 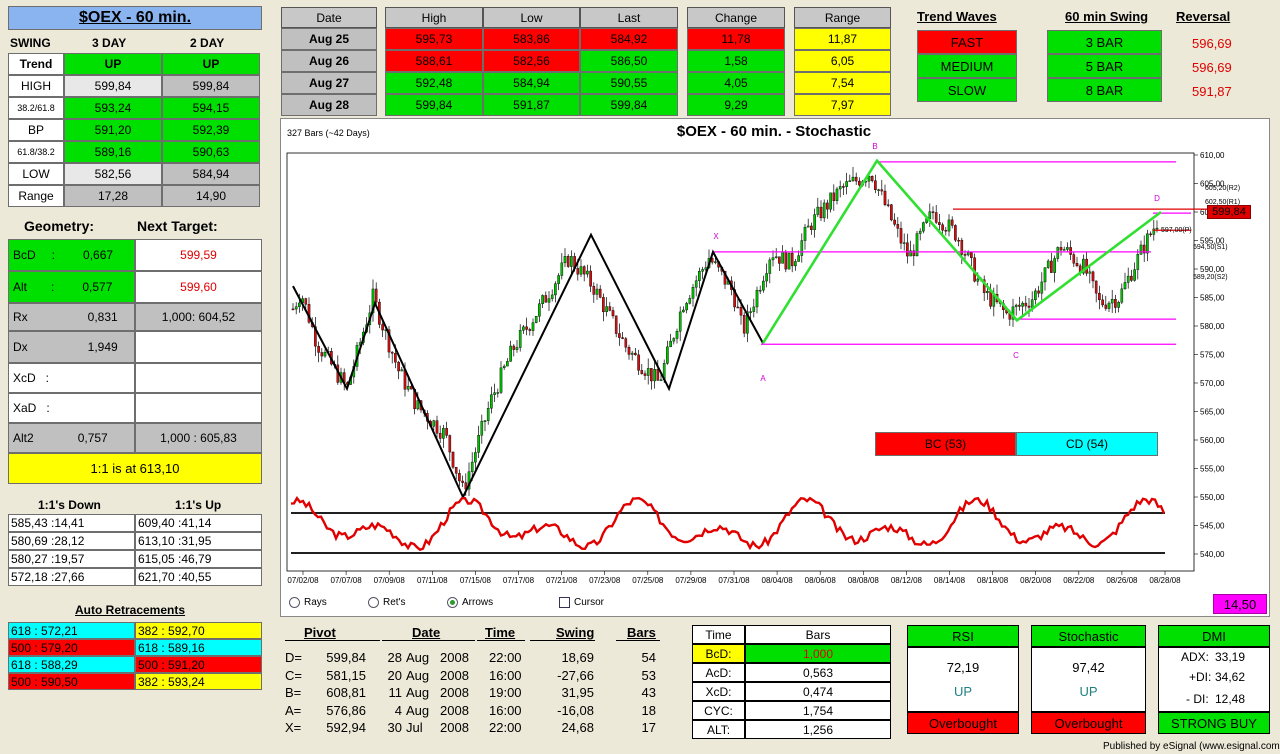 What do you see at coordinates (329, 61) in the screenshot?
I see `daily-date: Aug 26` at bounding box center [329, 61].